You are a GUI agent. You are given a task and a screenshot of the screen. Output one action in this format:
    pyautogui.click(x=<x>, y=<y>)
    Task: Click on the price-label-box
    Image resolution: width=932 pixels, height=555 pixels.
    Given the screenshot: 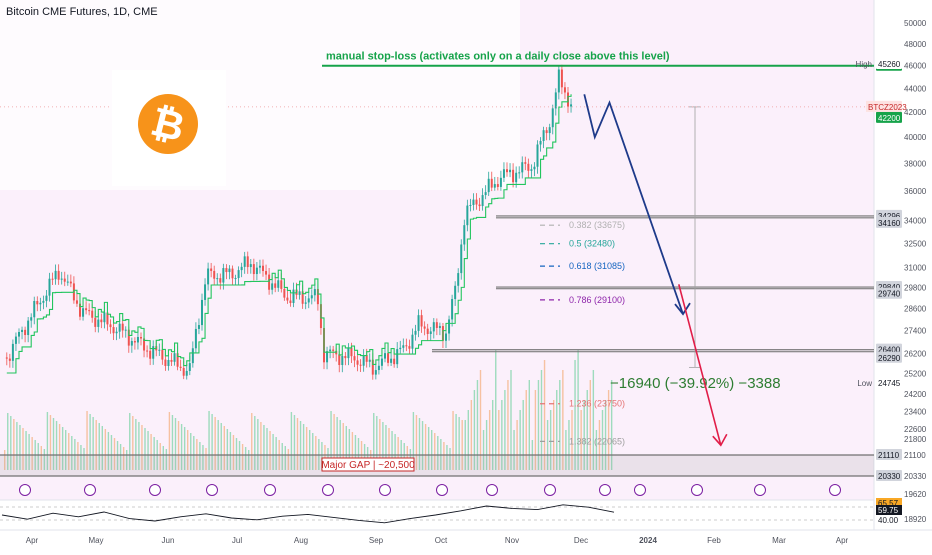 What is the action you would take?
    pyautogui.click(x=889, y=117)
    